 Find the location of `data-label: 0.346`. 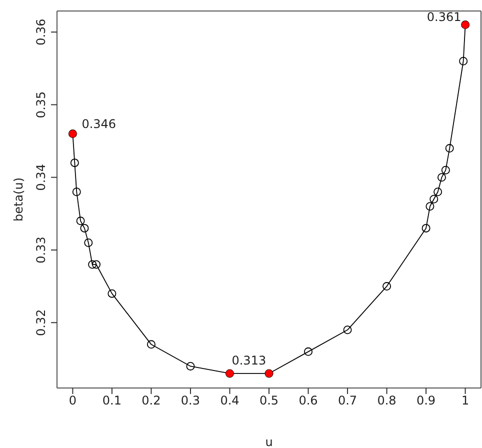

data-label: 0.346 is located at coordinates (99, 123).